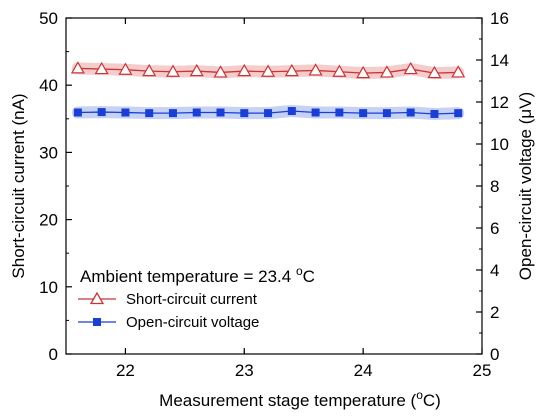 This screenshot has height=417, width=550. Describe the element at coordinates (499, 60) in the screenshot. I see `y-right-tick-label: 14` at that location.